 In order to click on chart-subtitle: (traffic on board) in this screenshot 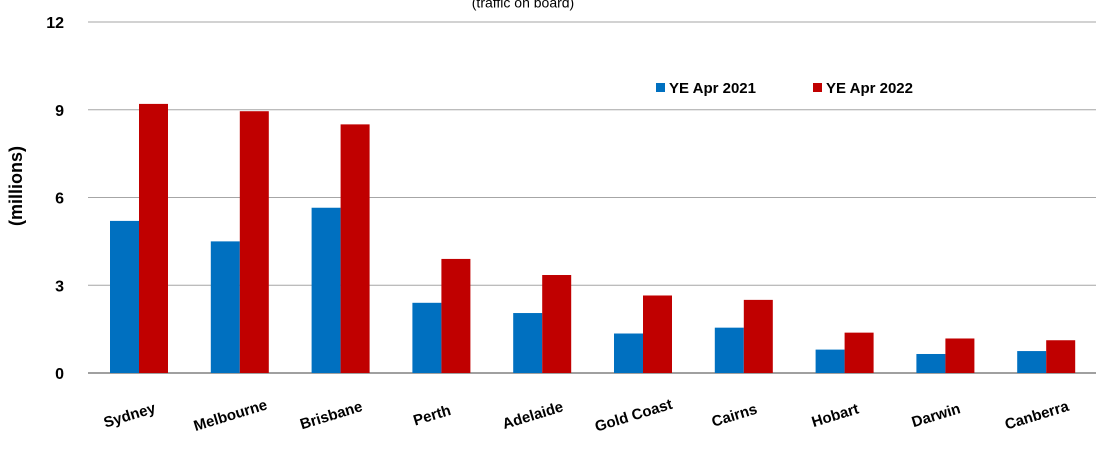, I will do `click(523, 5)`.